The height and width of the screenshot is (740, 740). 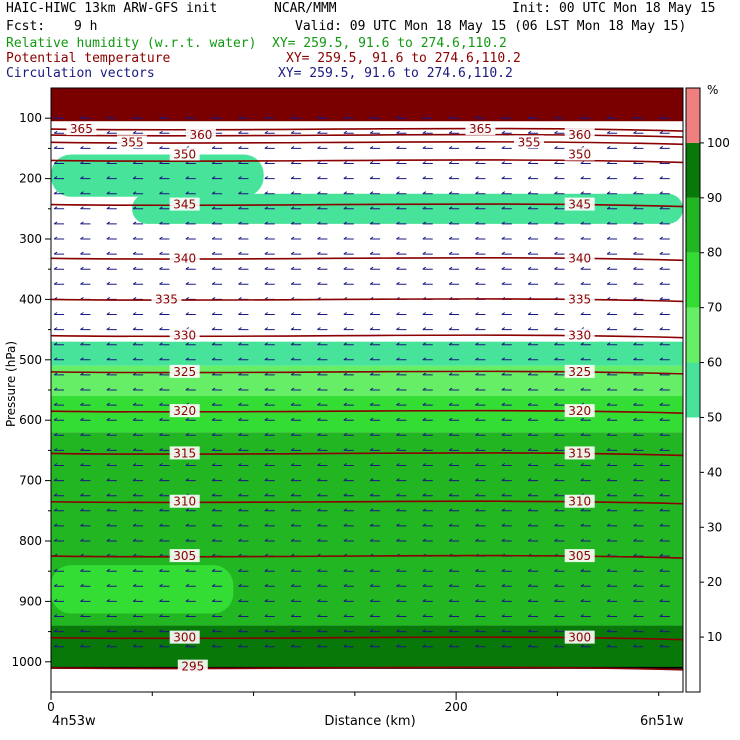 What do you see at coordinates (184, 502) in the screenshot?
I see `contour-label-310: 310` at bounding box center [184, 502].